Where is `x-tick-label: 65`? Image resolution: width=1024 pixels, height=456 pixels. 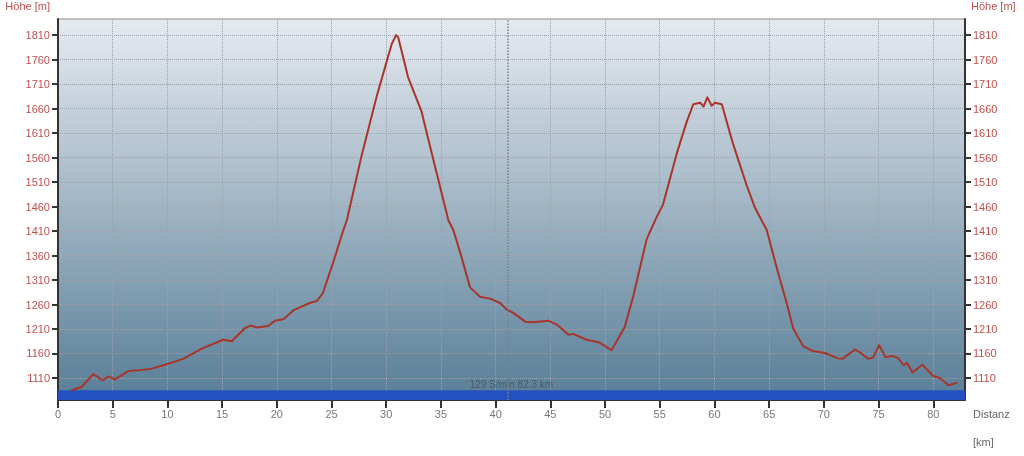
x-tick-label: 65 is located at coordinates (769, 413).